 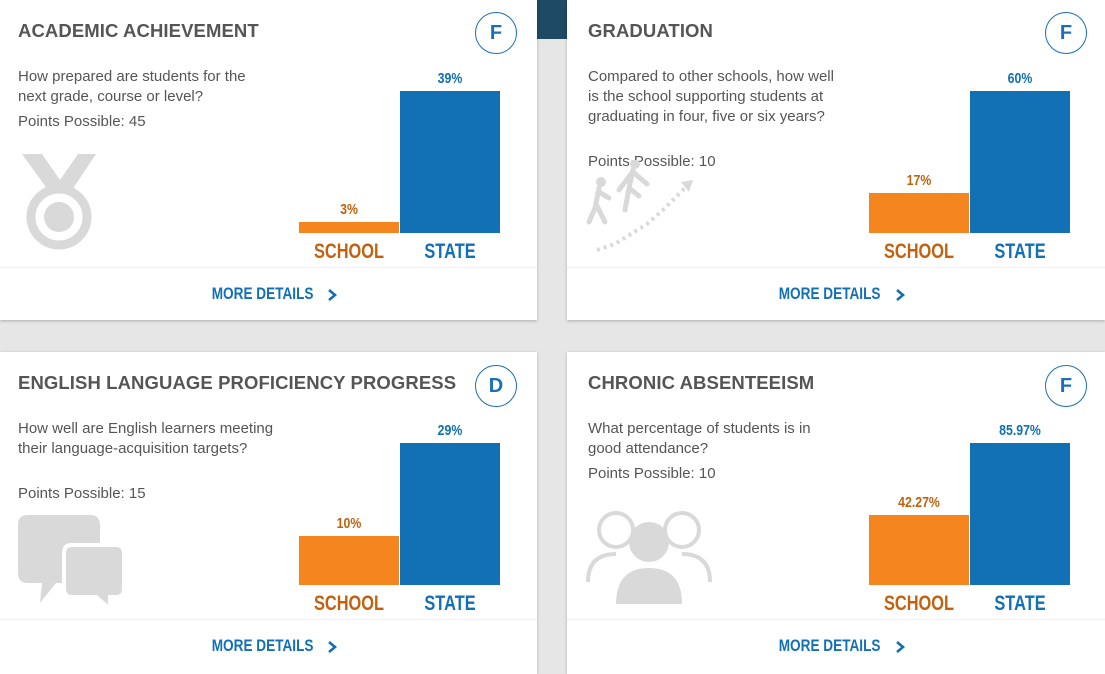 I want to click on score-chart: 3% 39% SCHOOL STATE, so click(x=399, y=167).